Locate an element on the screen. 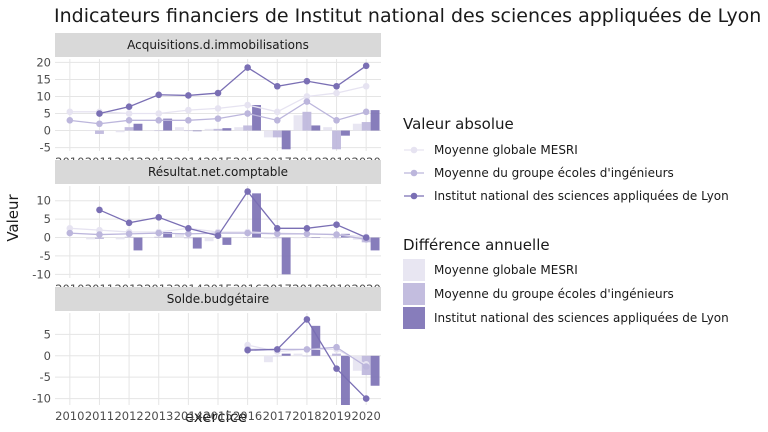 Image resolution: width=768 pixels, height=432 pixels. panel-strip-label: Résultat.net.comptable is located at coordinates (218, 172).